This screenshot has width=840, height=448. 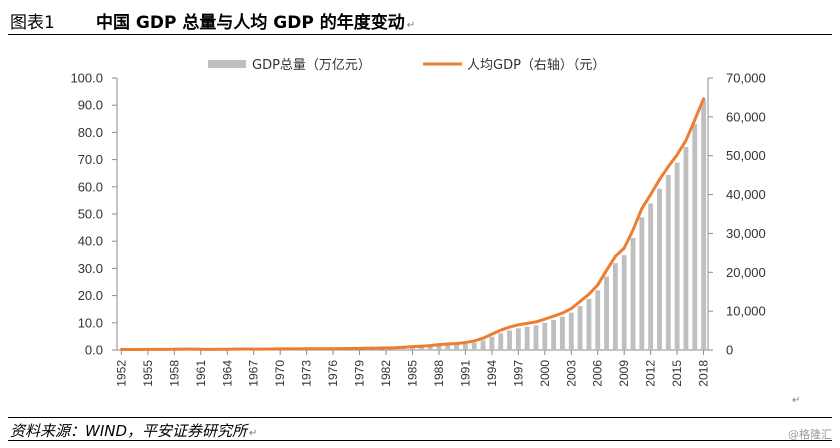 What do you see at coordinates (307, 373) in the screenshot?
I see `x-axis-tick-label: 1973` at bounding box center [307, 373].